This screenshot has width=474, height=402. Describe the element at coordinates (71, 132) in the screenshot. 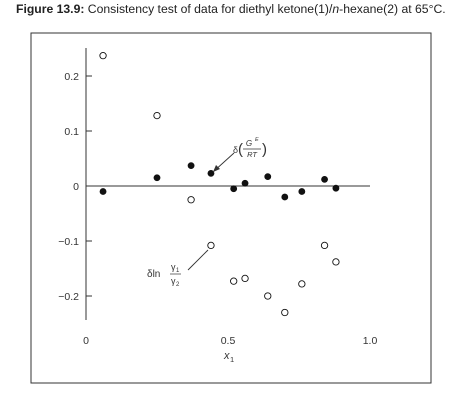

I see `y-tick-label: 0.1` at that location.